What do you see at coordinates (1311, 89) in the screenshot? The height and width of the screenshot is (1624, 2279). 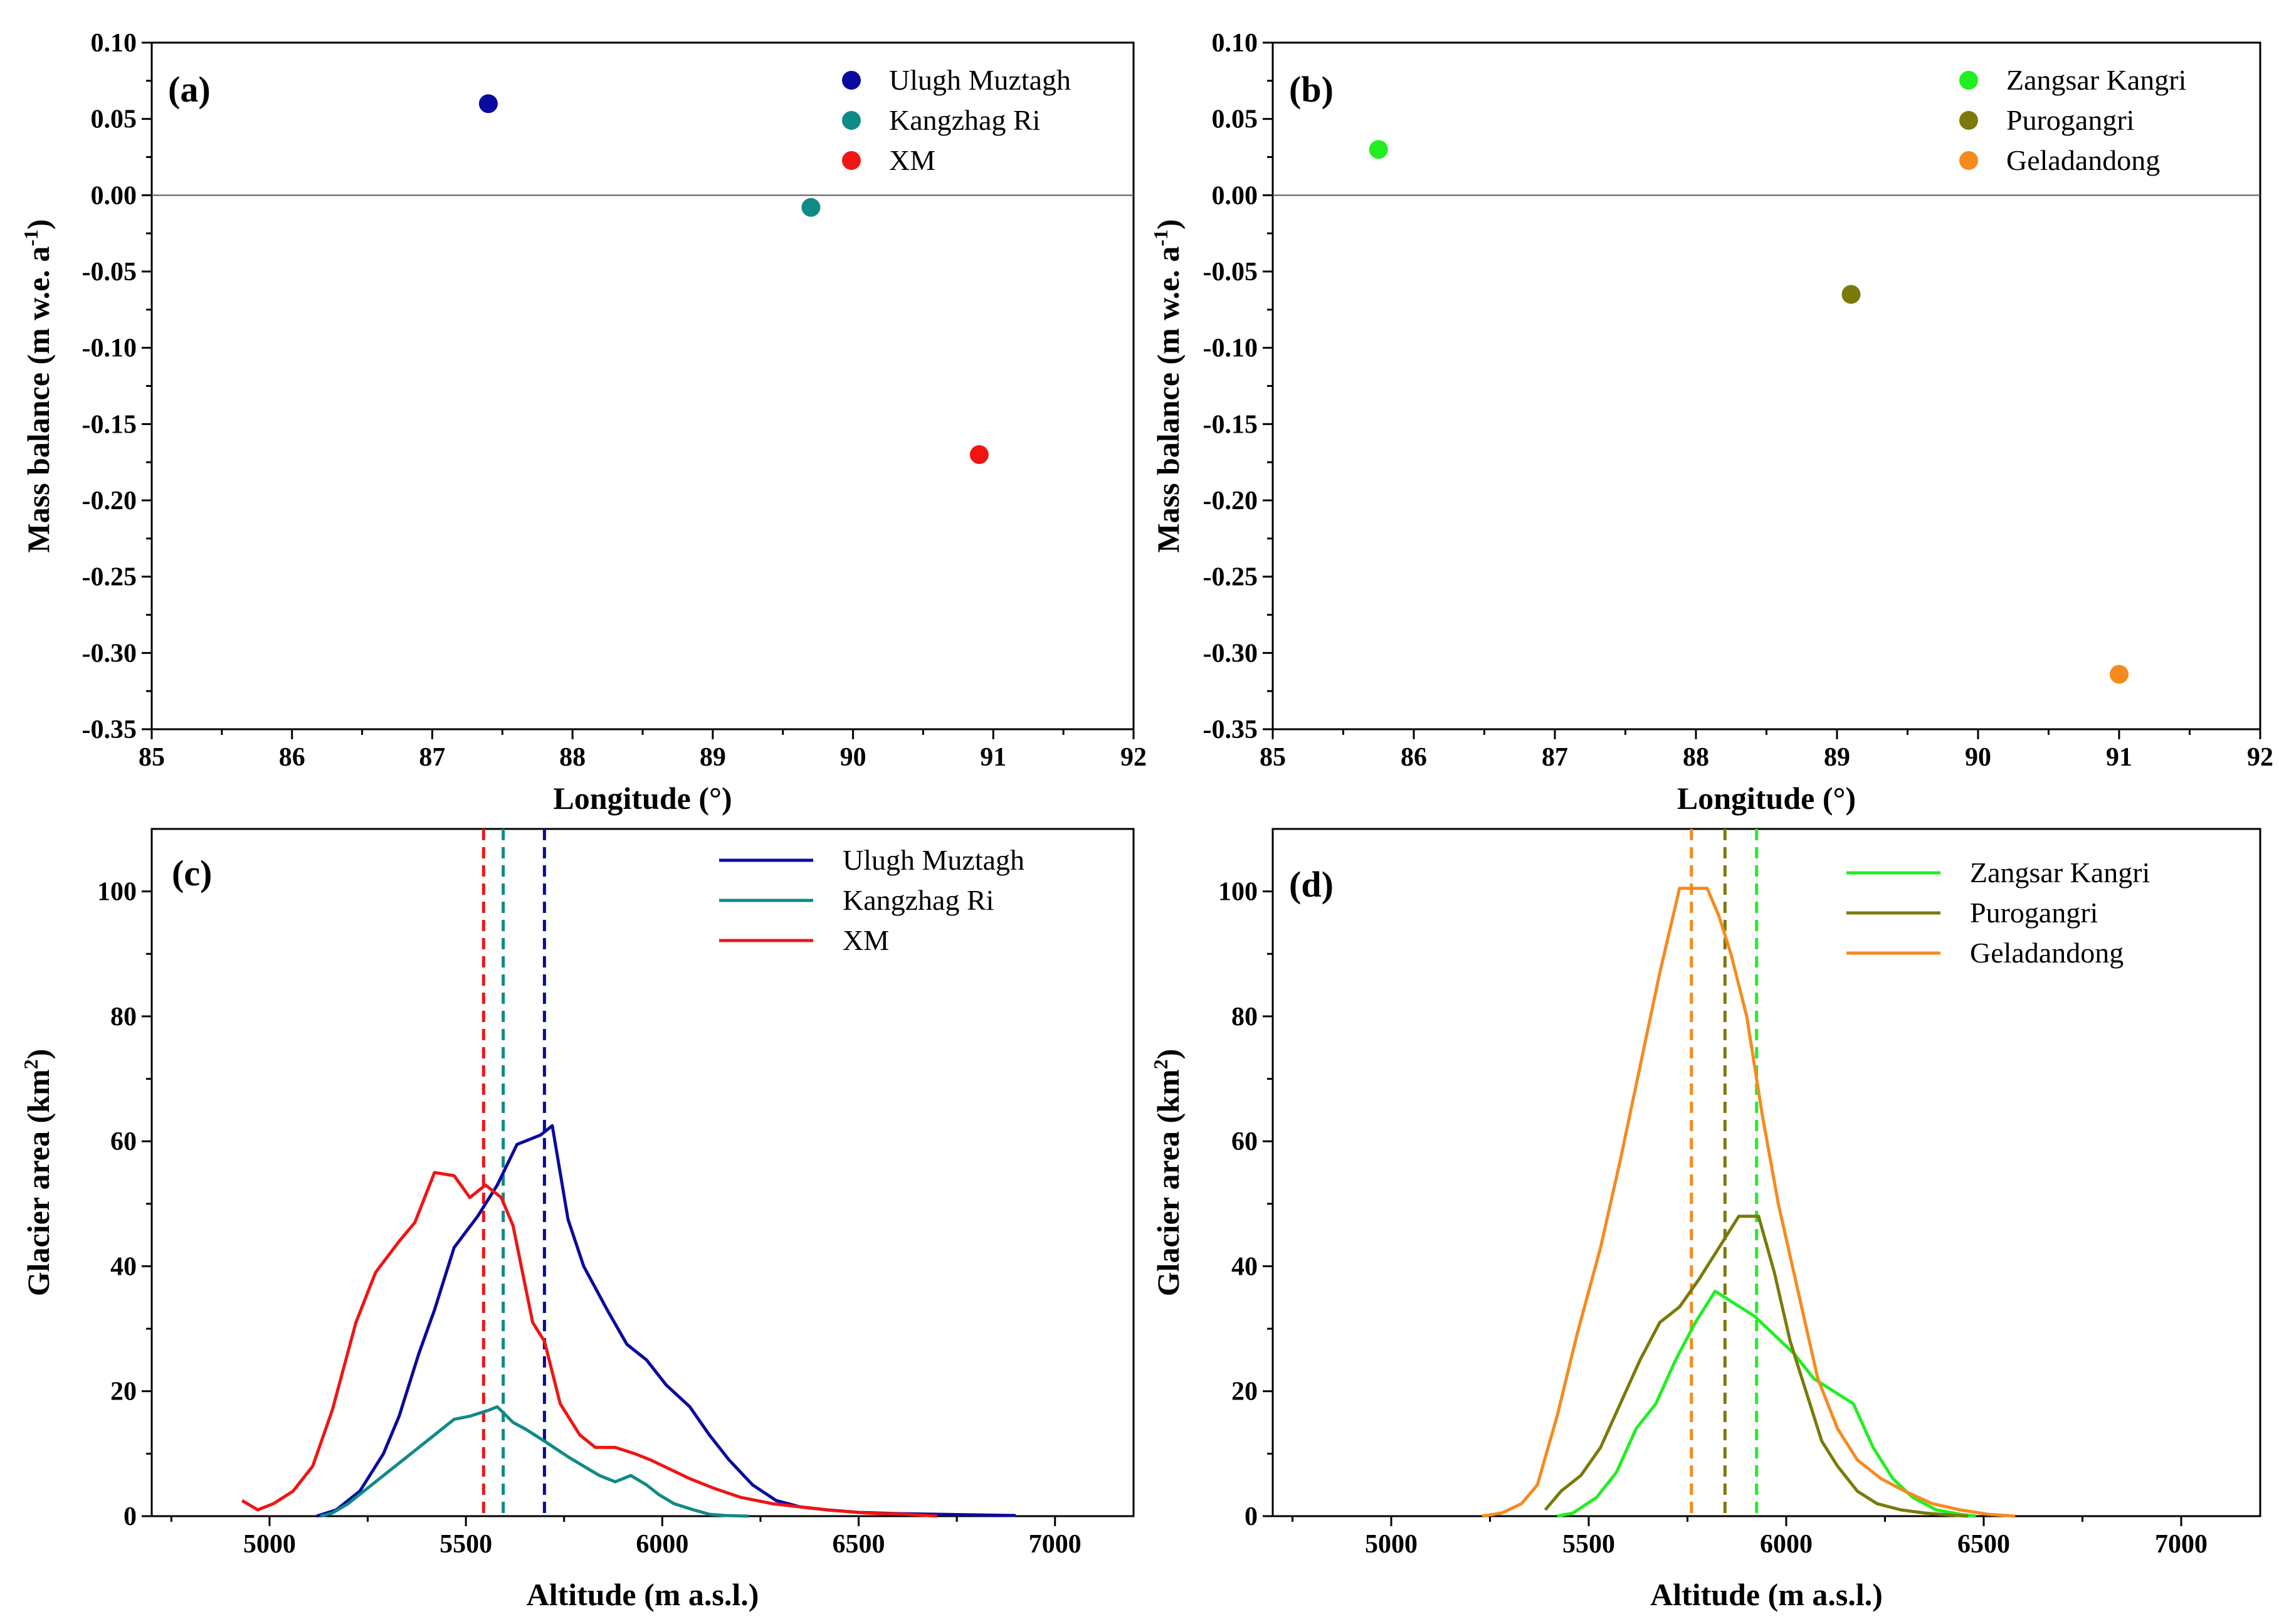 I see `panel-label: (b)` at bounding box center [1311, 89].